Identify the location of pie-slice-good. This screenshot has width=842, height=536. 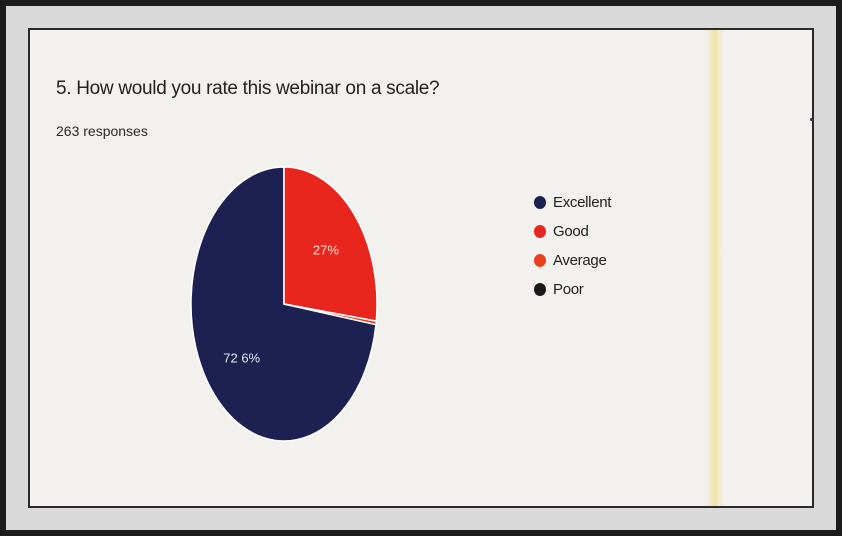
(330, 244).